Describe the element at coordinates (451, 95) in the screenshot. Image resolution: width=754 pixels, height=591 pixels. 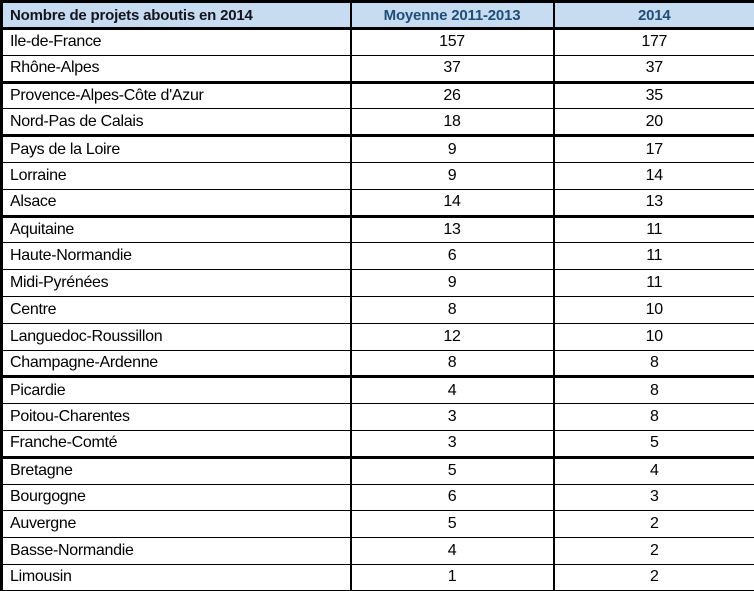
I see `avg-2011-2013-cell: 26` at that location.